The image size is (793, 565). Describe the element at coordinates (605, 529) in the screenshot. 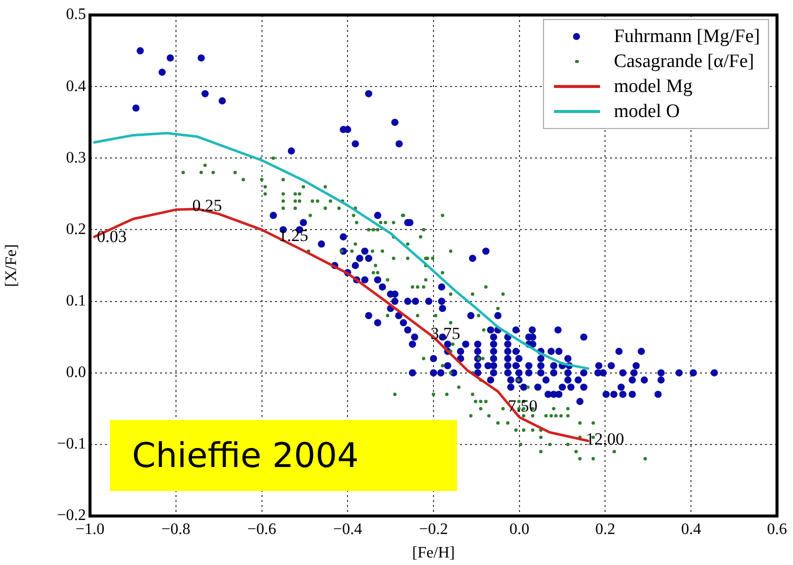

I see `x-tick-label: 0.2` at that location.